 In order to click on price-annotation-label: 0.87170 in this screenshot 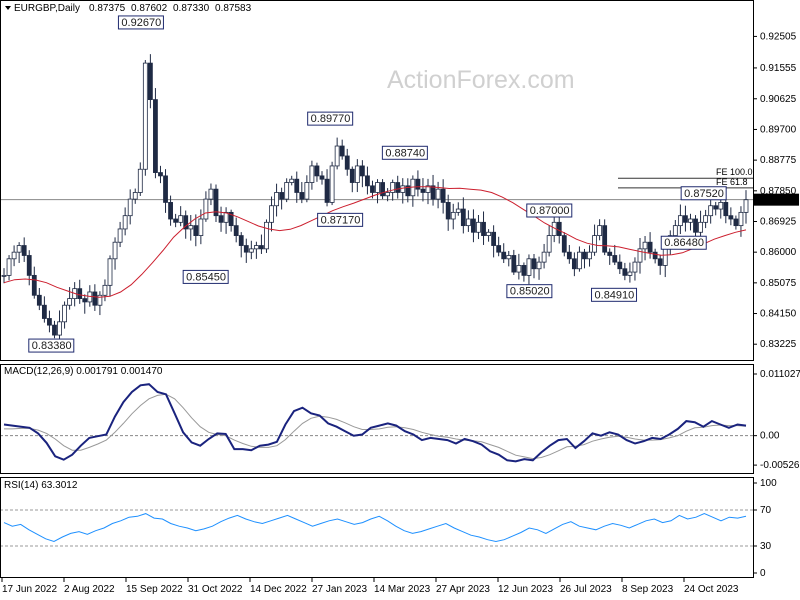, I will do `click(341, 220)`.